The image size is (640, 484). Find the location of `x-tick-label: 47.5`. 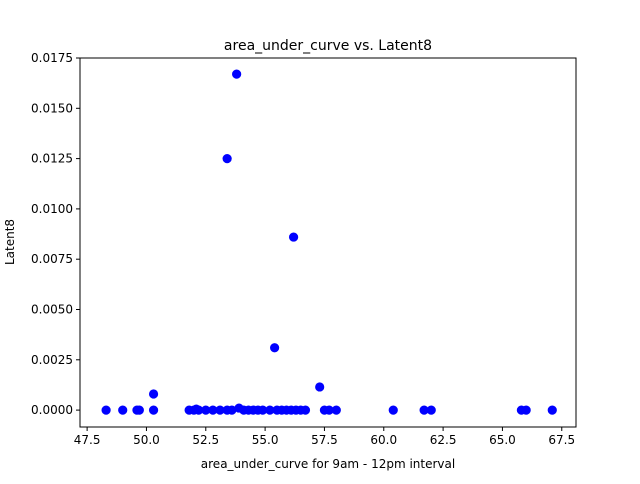

x-tick-label: 47.5 is located at coordinates (87, 440).